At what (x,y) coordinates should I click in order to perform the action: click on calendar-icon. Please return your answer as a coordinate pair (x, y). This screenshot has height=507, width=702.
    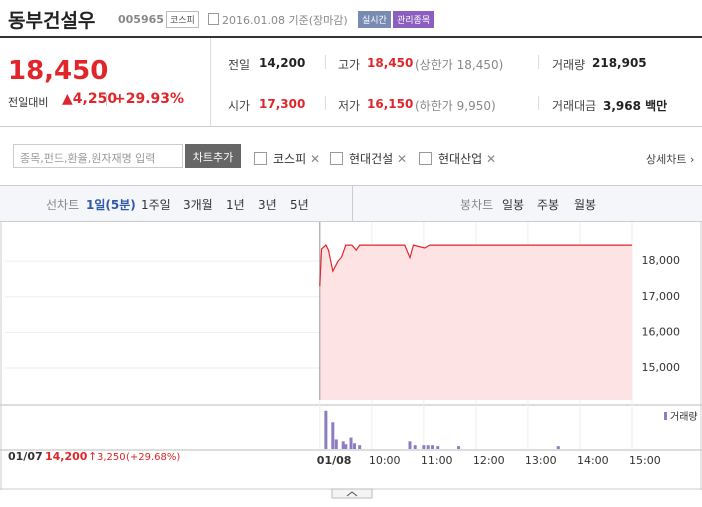
    Looking at the image, I should click on (213, 19).